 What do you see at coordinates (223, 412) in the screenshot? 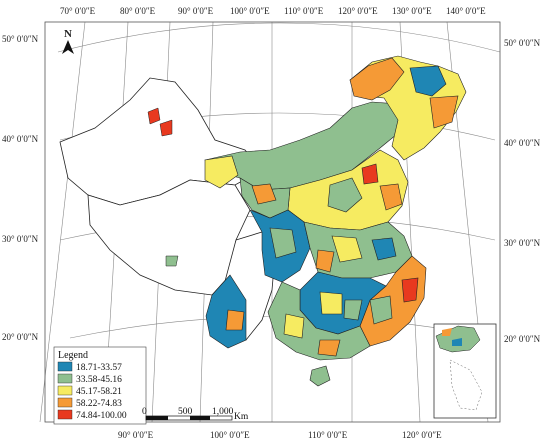
I see `scale-label: 1,000` at bounding box center [223, 412].